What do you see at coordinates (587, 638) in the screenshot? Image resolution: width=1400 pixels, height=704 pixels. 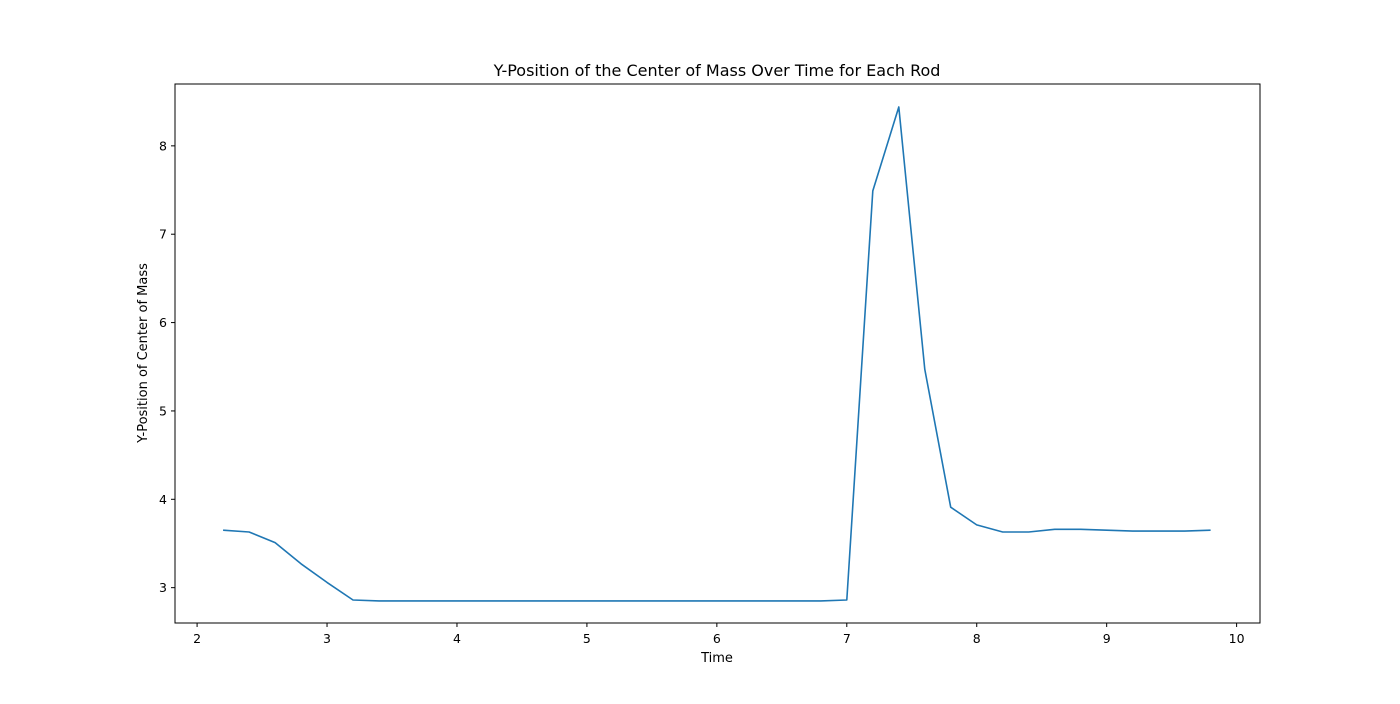 I see `x-tick-label: 5` at bounding box center [587, 638].